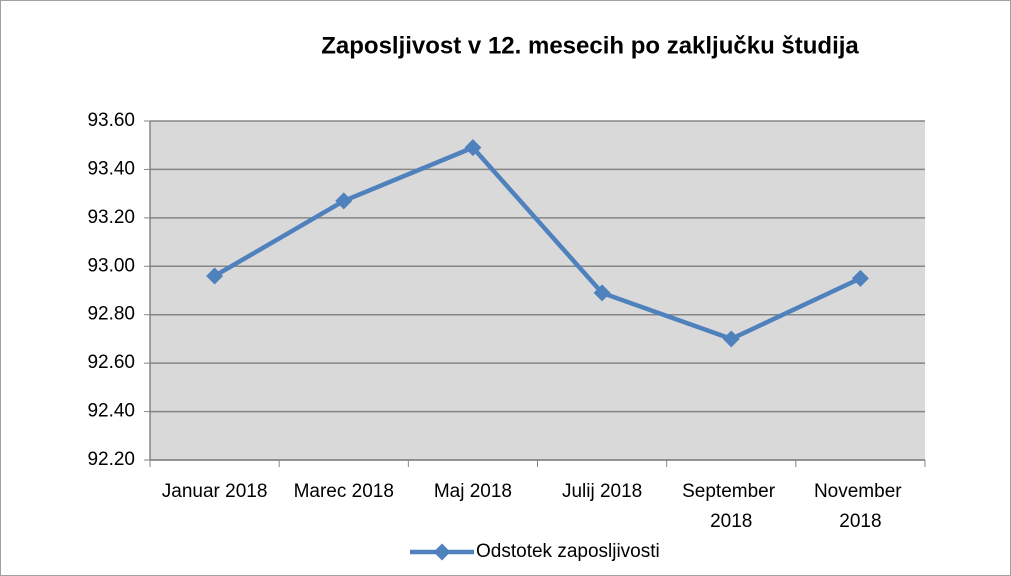  What do you see at coordinates (568, 551) in the screenshot?
I see `legend-label: Odstotek zaposljivosti` at bounding box center [568, 551].